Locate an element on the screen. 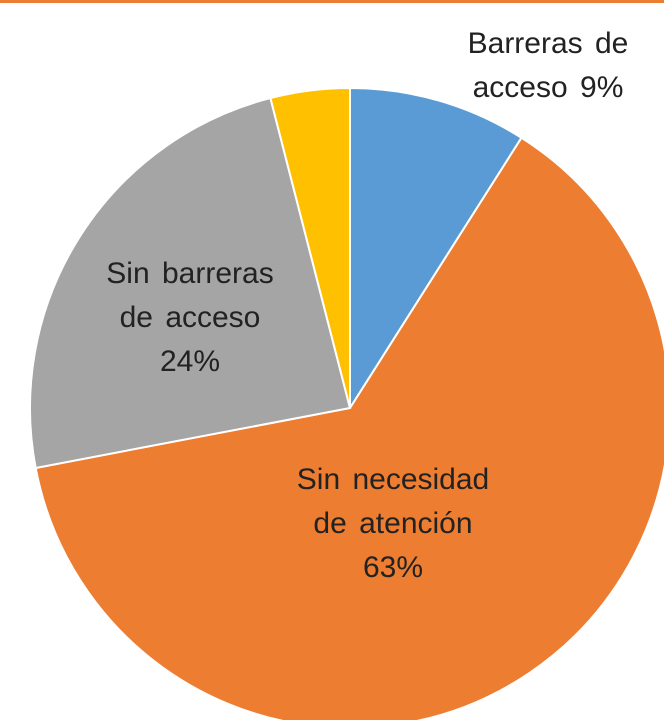 This screenshot has width=664, height=720. category-label: Barreras de acceso is located at coordinates (548, 65).